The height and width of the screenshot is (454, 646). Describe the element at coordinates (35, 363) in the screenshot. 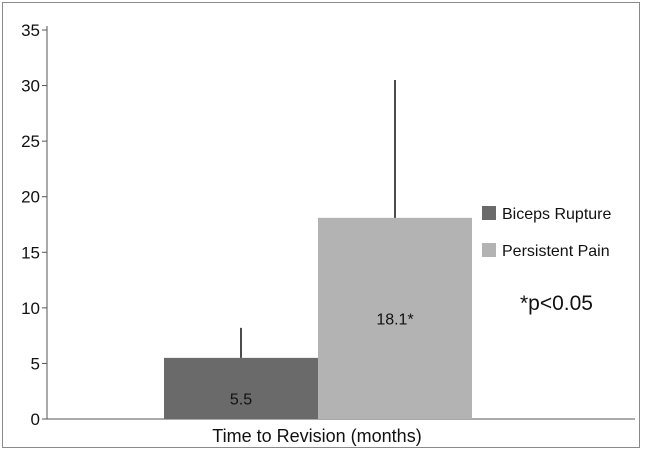

I see `y-tick-label: 5` at that location.